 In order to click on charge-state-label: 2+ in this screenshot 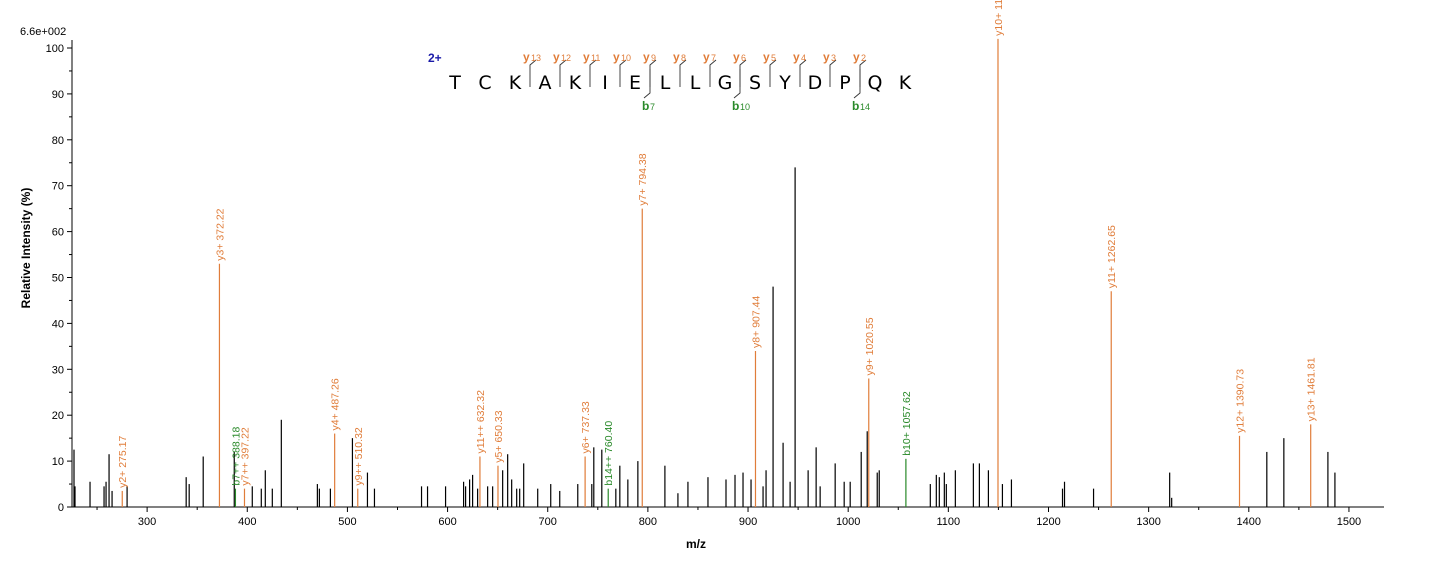, I will do `click(435, 58)`.